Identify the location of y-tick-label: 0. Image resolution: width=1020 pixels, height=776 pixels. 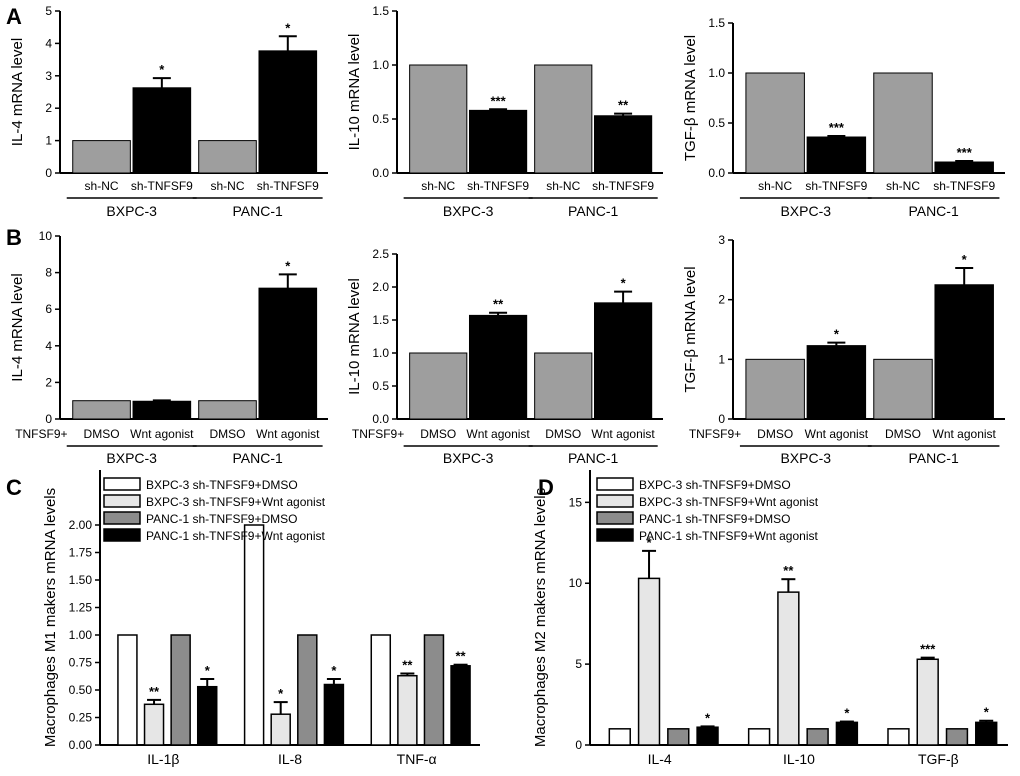
(48, 419).